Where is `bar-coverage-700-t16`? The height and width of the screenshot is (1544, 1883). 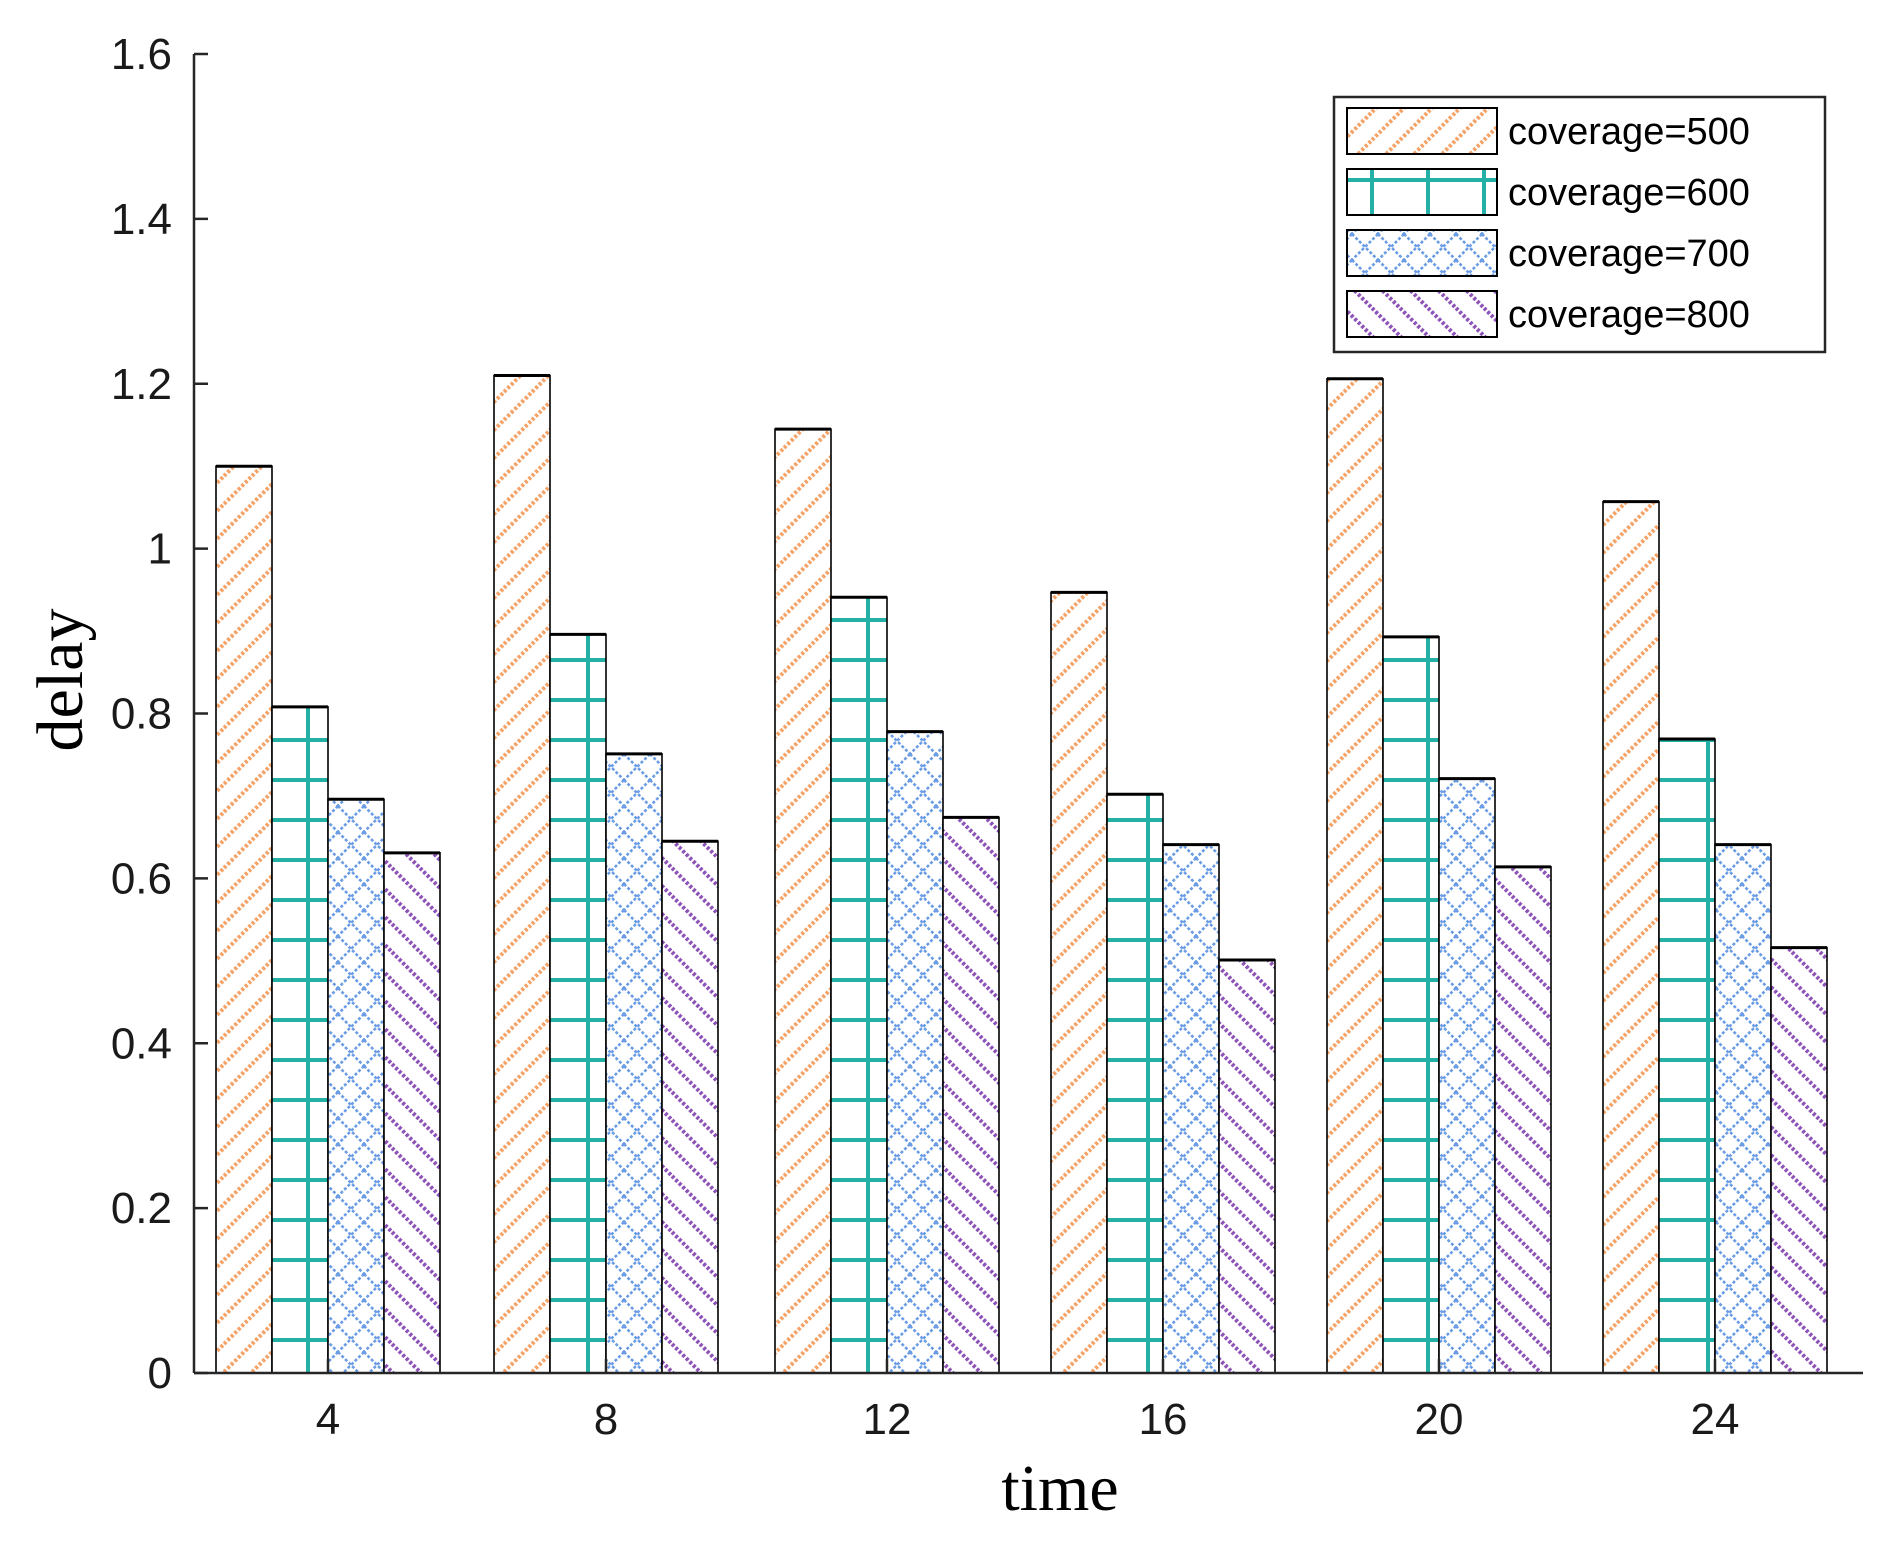
bar-coverage-700-t16 is located at coordinates (1191, 1108).